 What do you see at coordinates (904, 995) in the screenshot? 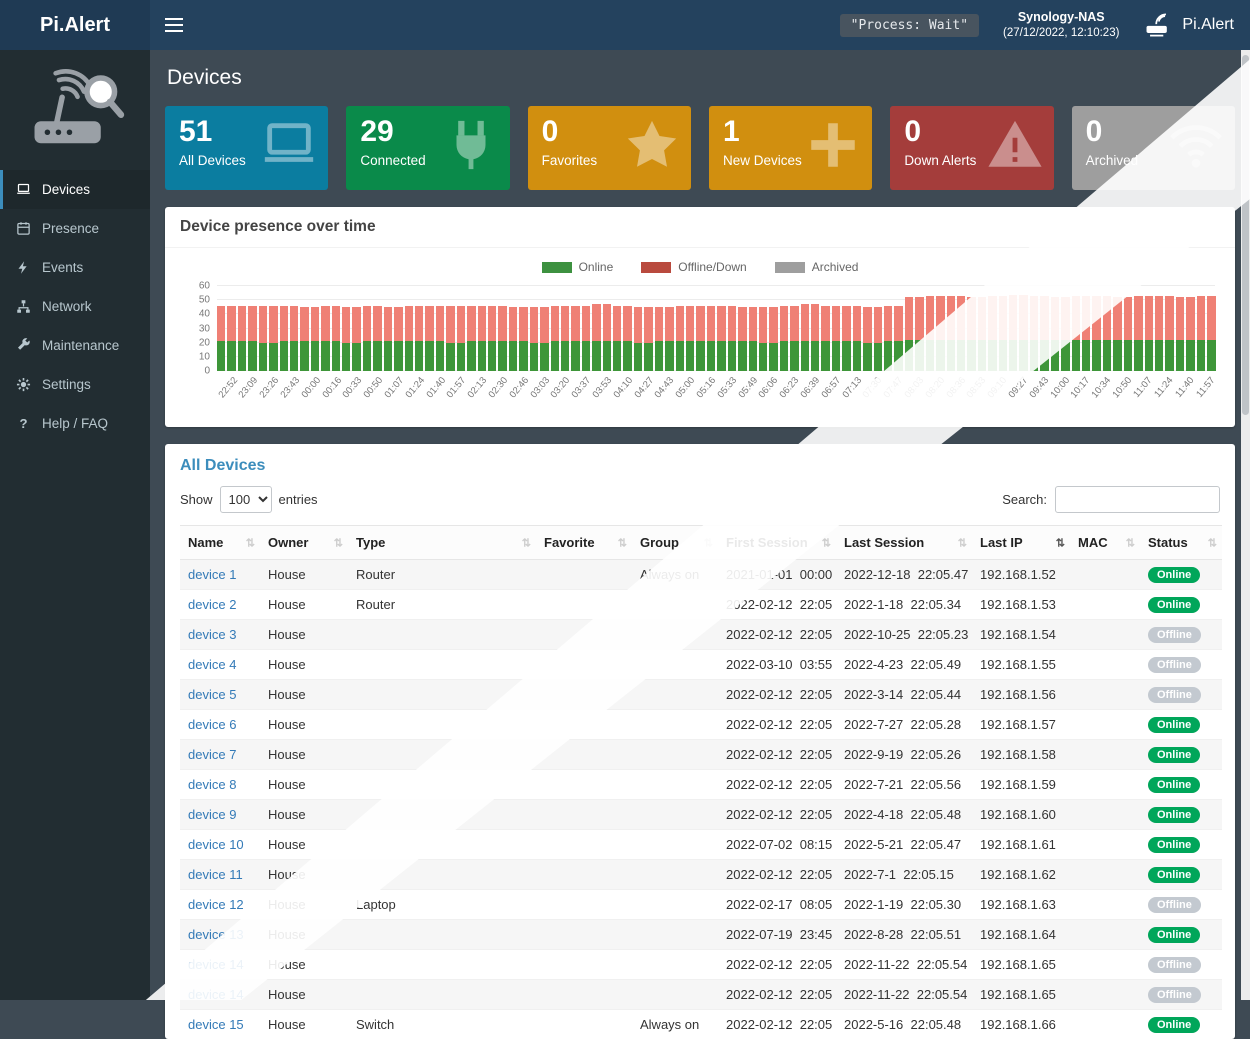
I see `last-session-cell: 2022-11-22 22:05.54` at bounding box center [904, 995].